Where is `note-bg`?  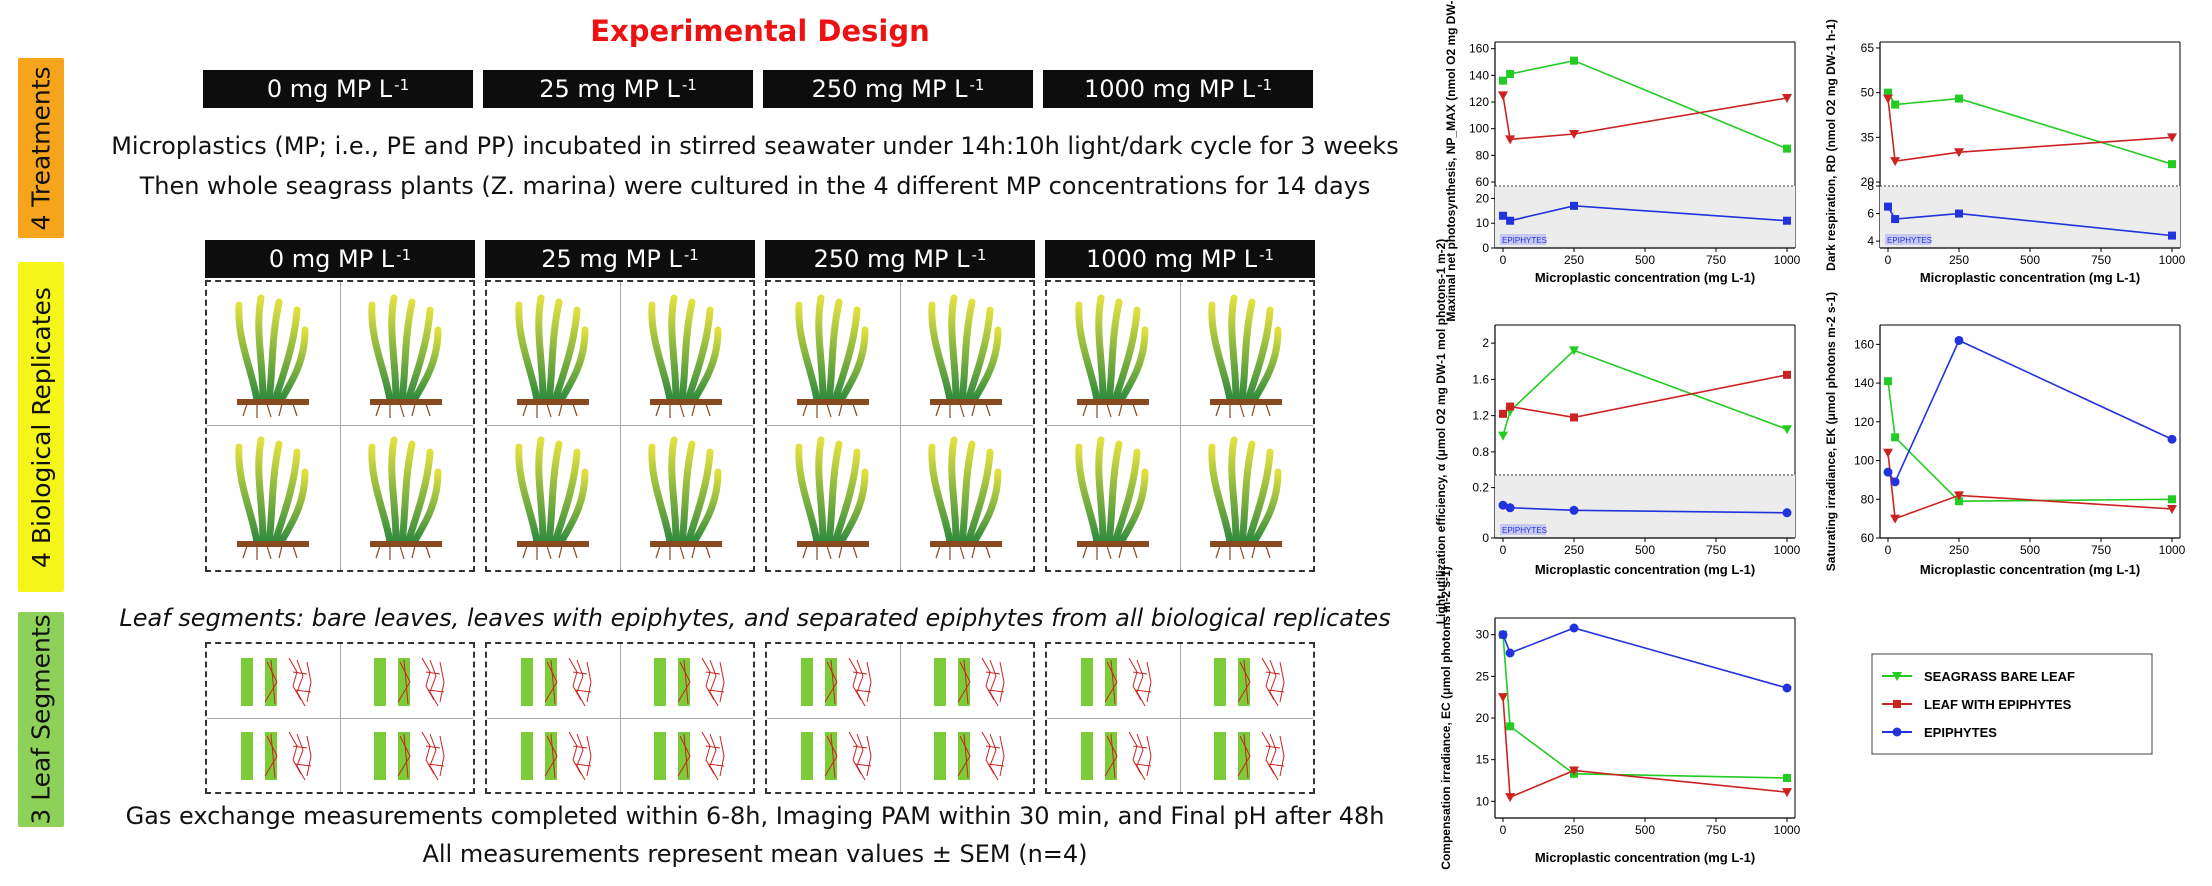
note-bg is located at coordinates (1523, 239).